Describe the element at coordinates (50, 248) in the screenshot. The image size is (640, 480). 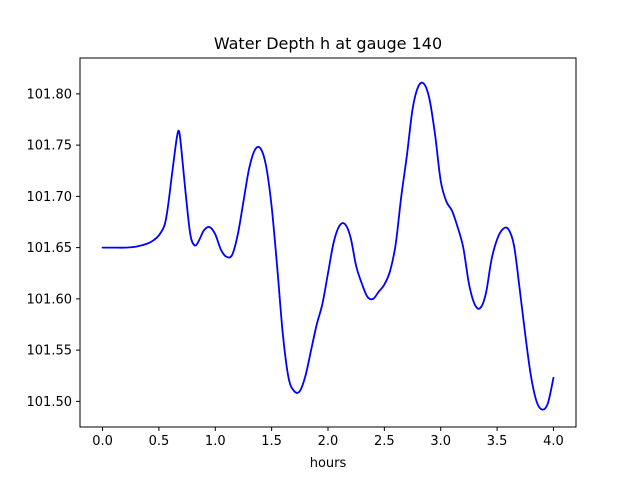
I see `y-tick-label: 101.65` at that location.